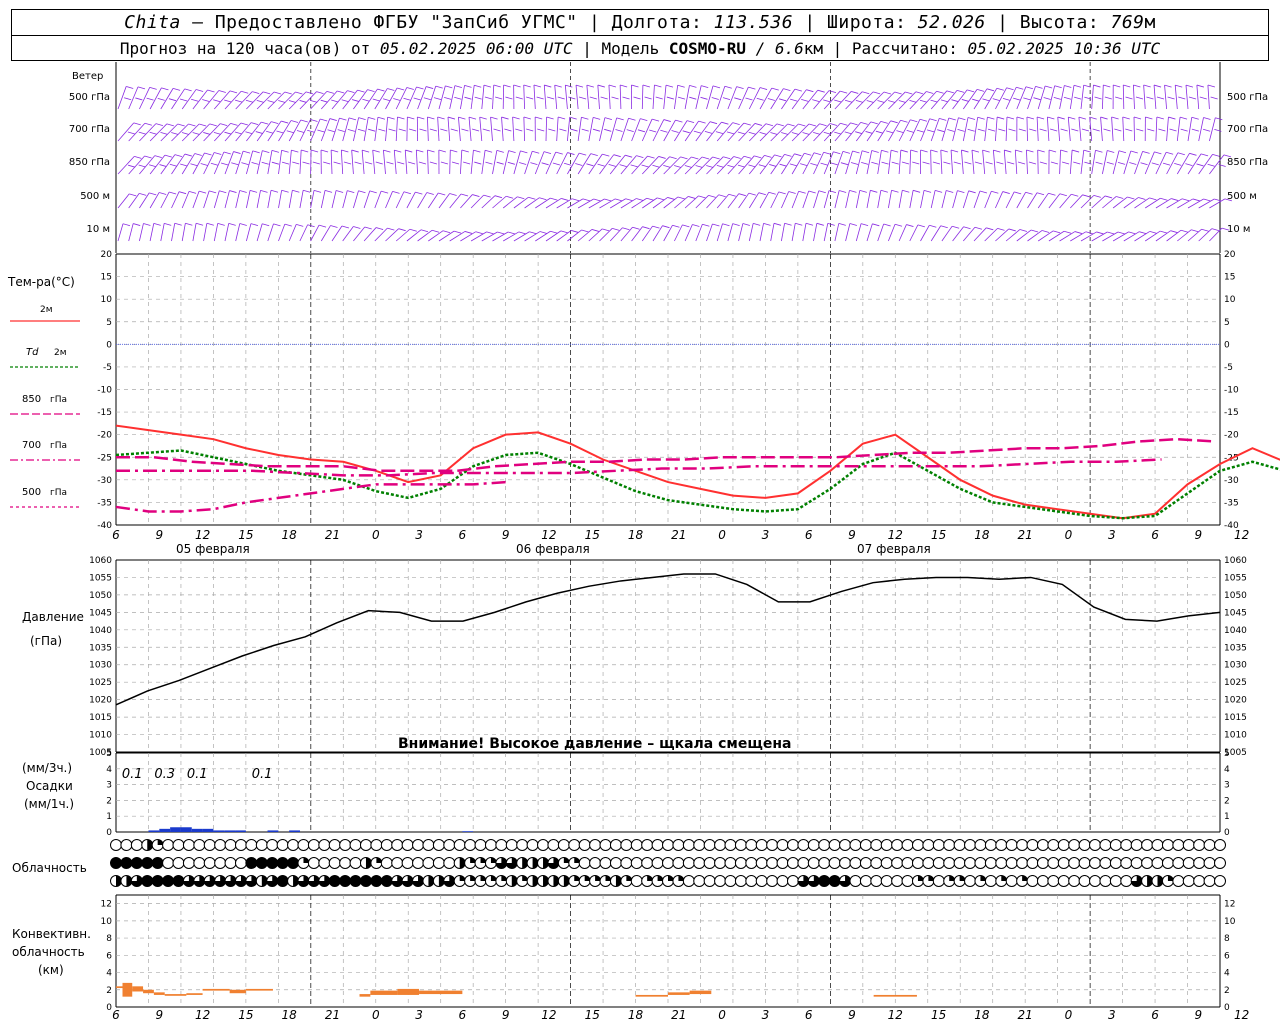 The image size is (1280, 1024). I want to click on conv-ytick: 6, so click(109, 956).